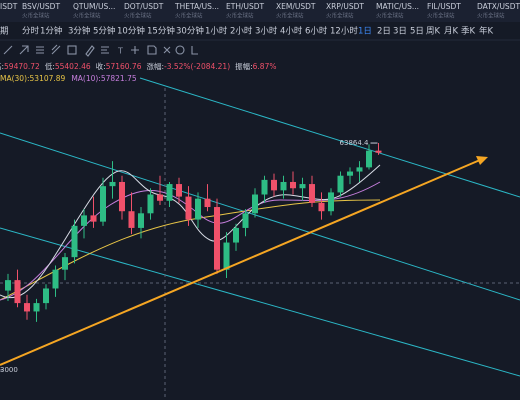 The height and width of the screenshot is (400, 520). I want to click on tool-channel, so click(56, 49).